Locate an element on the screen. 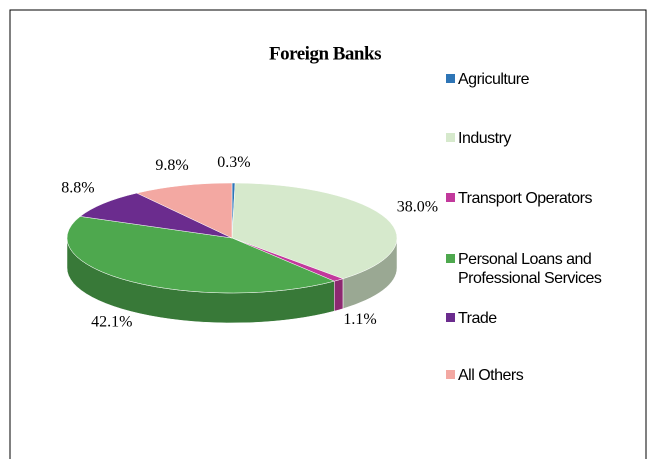 The width and height of the screenshot is (652, 459). legend-label: Industry is located at coordinates (484, 138).